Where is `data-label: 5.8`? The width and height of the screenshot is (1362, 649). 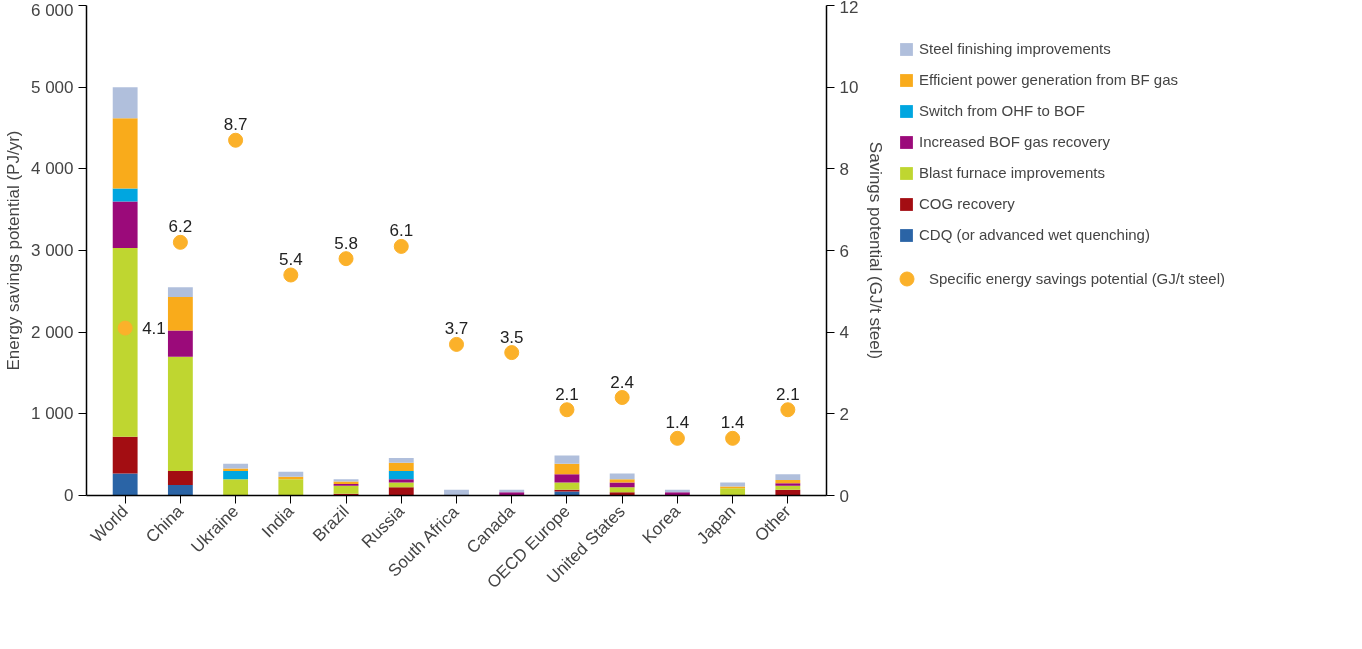
data-label: 5.8 is located at coordinates (346, 243).